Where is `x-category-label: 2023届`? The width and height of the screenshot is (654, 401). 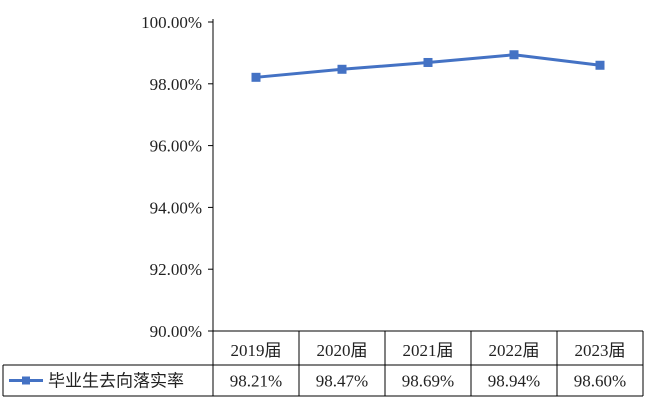 x-category-label: 2023届 is located at coordinates (600, 350).